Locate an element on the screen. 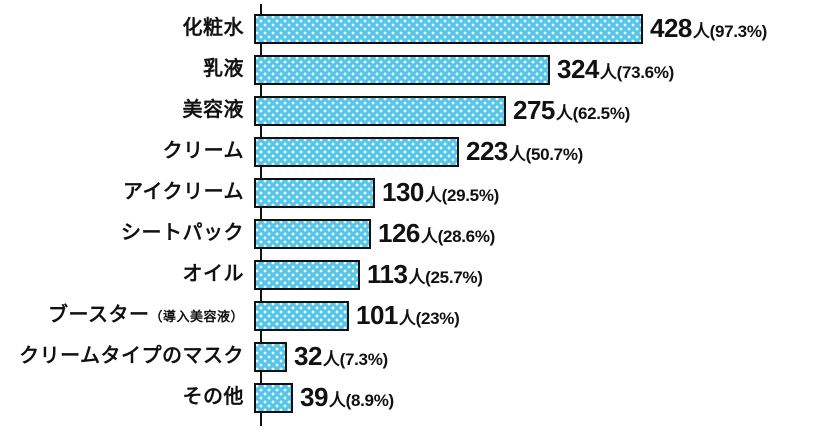  category-label: 化粧水 is located at coordinates (213, 28).